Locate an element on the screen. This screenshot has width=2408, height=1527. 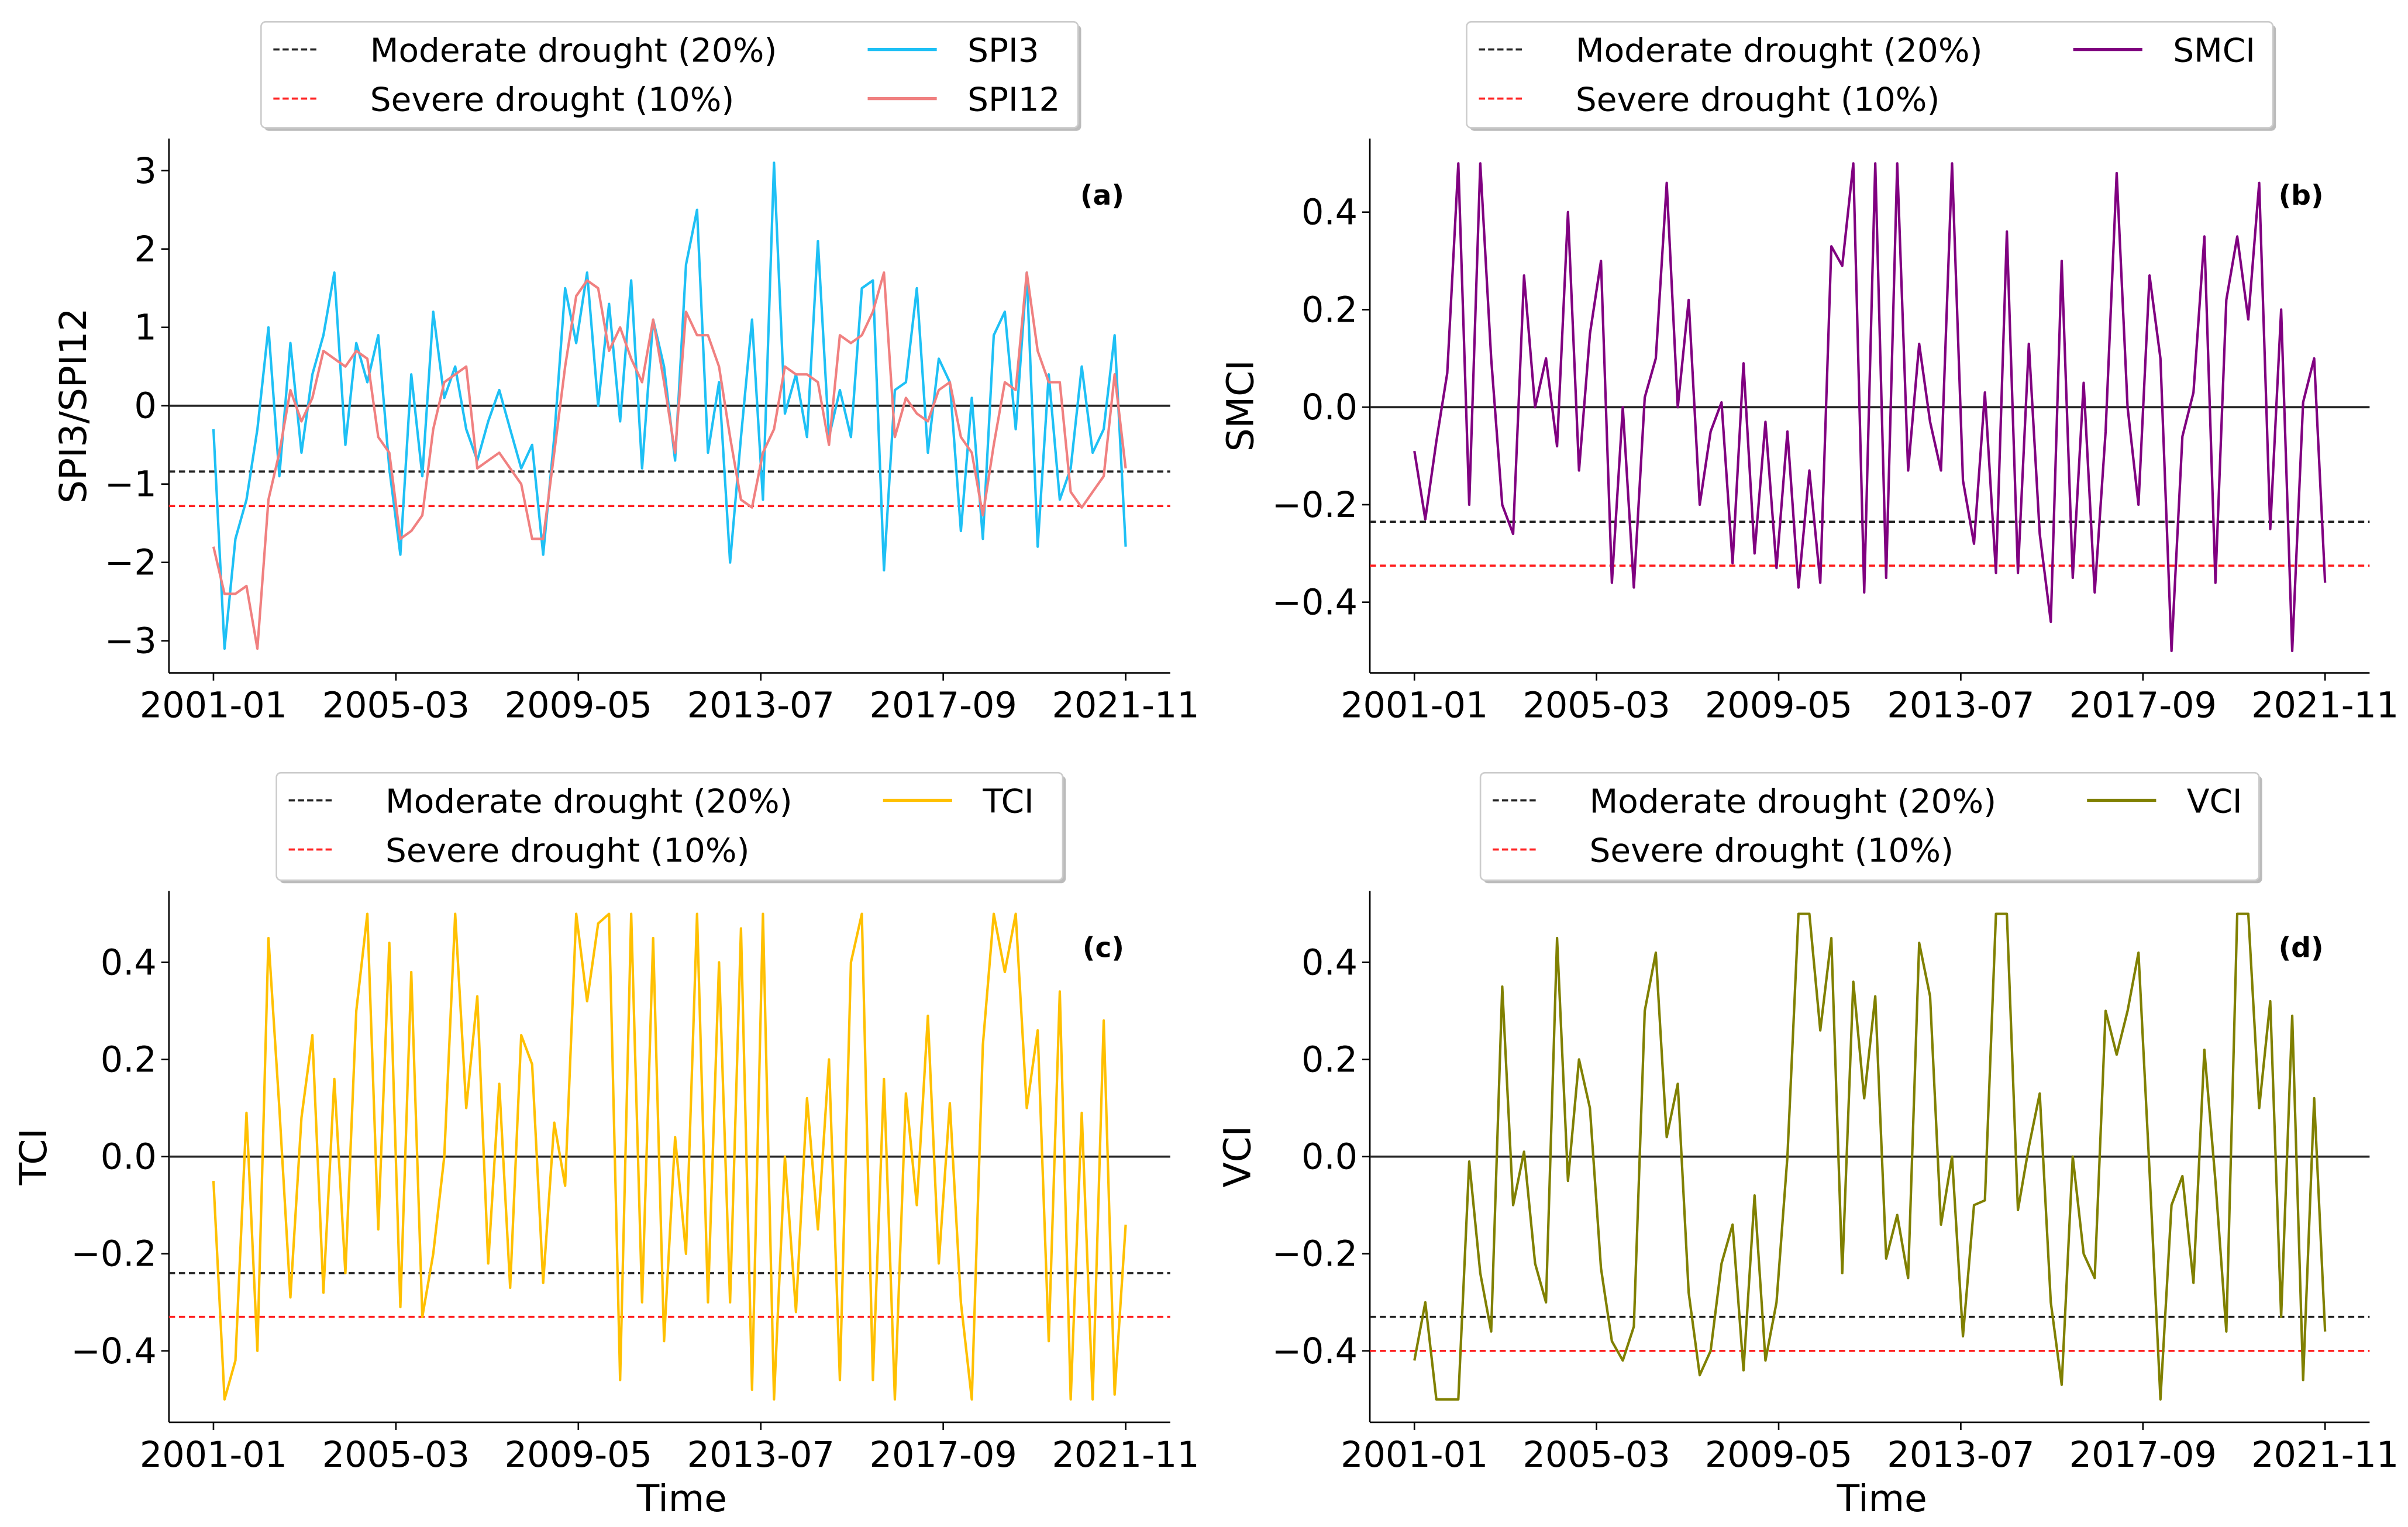
y-tick-label: −3 is located at coordinates (131, 641).